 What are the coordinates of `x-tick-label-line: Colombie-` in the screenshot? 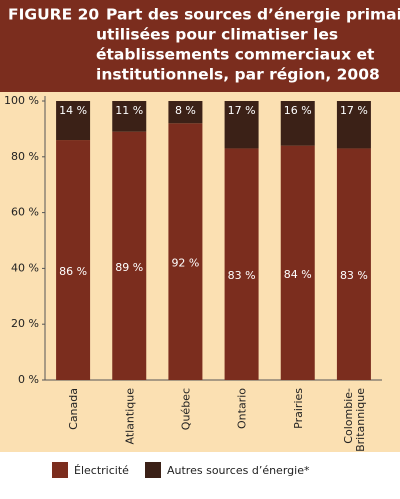 It's located at (348, 416).